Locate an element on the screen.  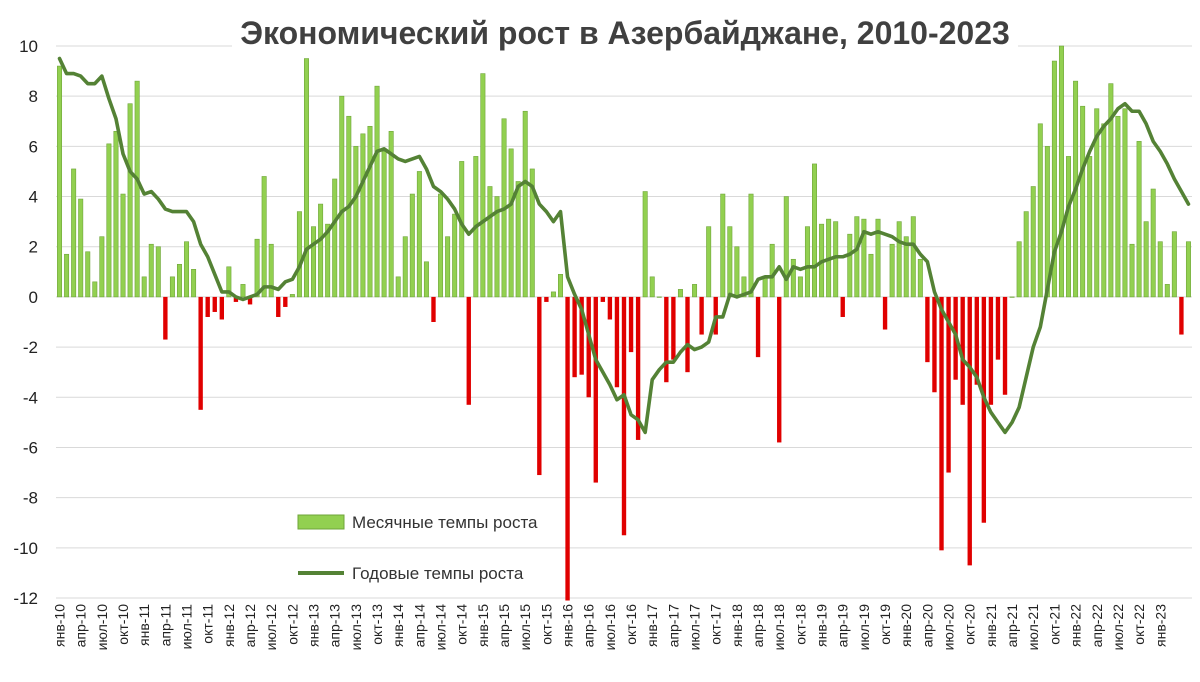
x-tick-label: апр-13 is located at coordinates (335, 626).